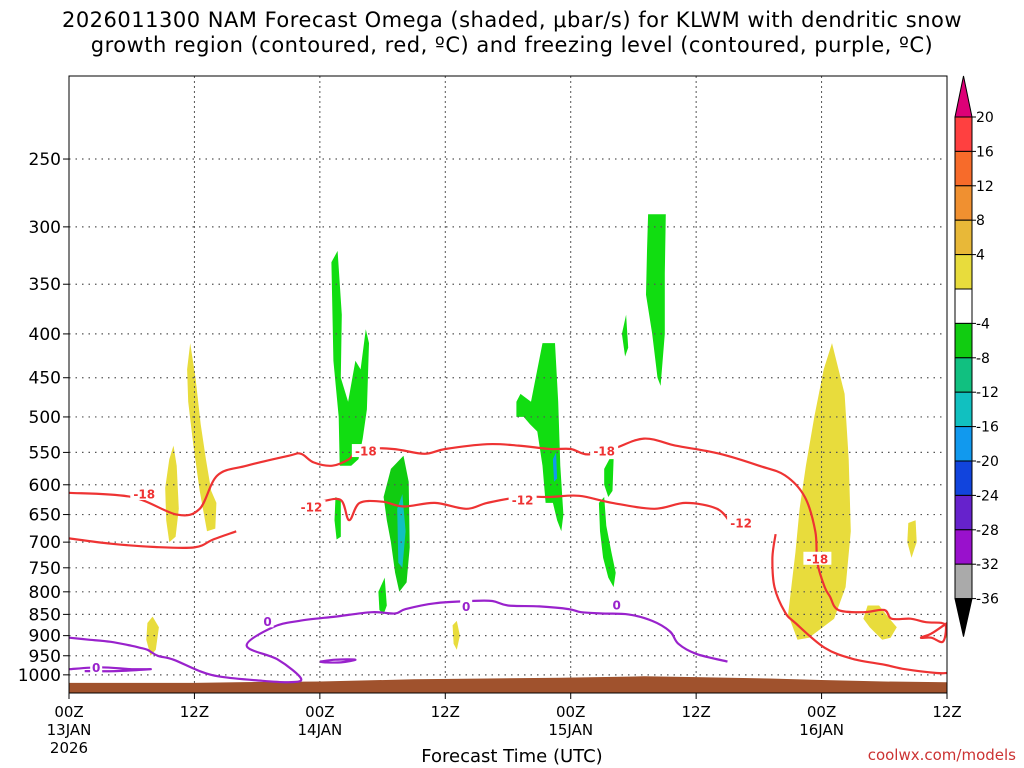  What do you see at coordinates (45, 379) in the screenshot?
I see `y-tick-label-450: 450` at bounding box center [45, 379].